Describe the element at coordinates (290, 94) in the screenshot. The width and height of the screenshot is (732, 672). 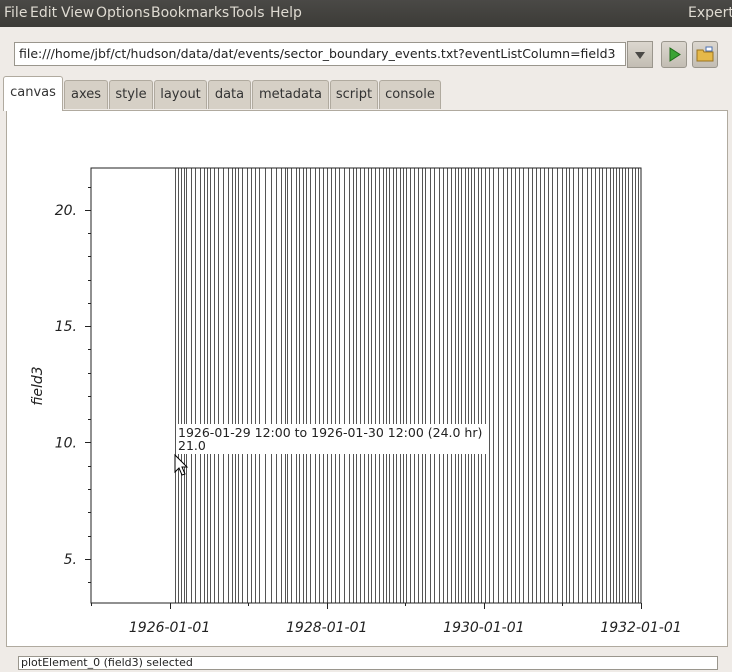
I see `tab-metadata: metadata` at that location.